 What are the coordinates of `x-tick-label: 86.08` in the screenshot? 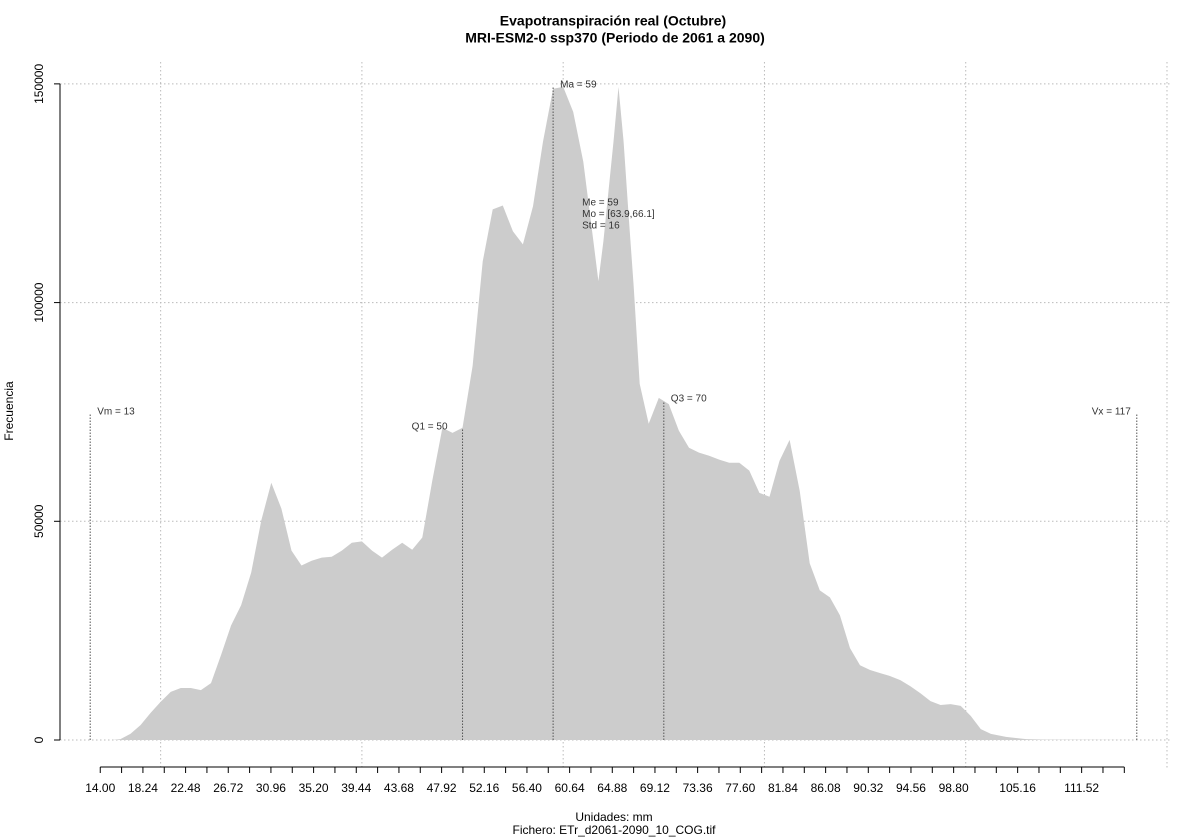 It's located at (826, 788).